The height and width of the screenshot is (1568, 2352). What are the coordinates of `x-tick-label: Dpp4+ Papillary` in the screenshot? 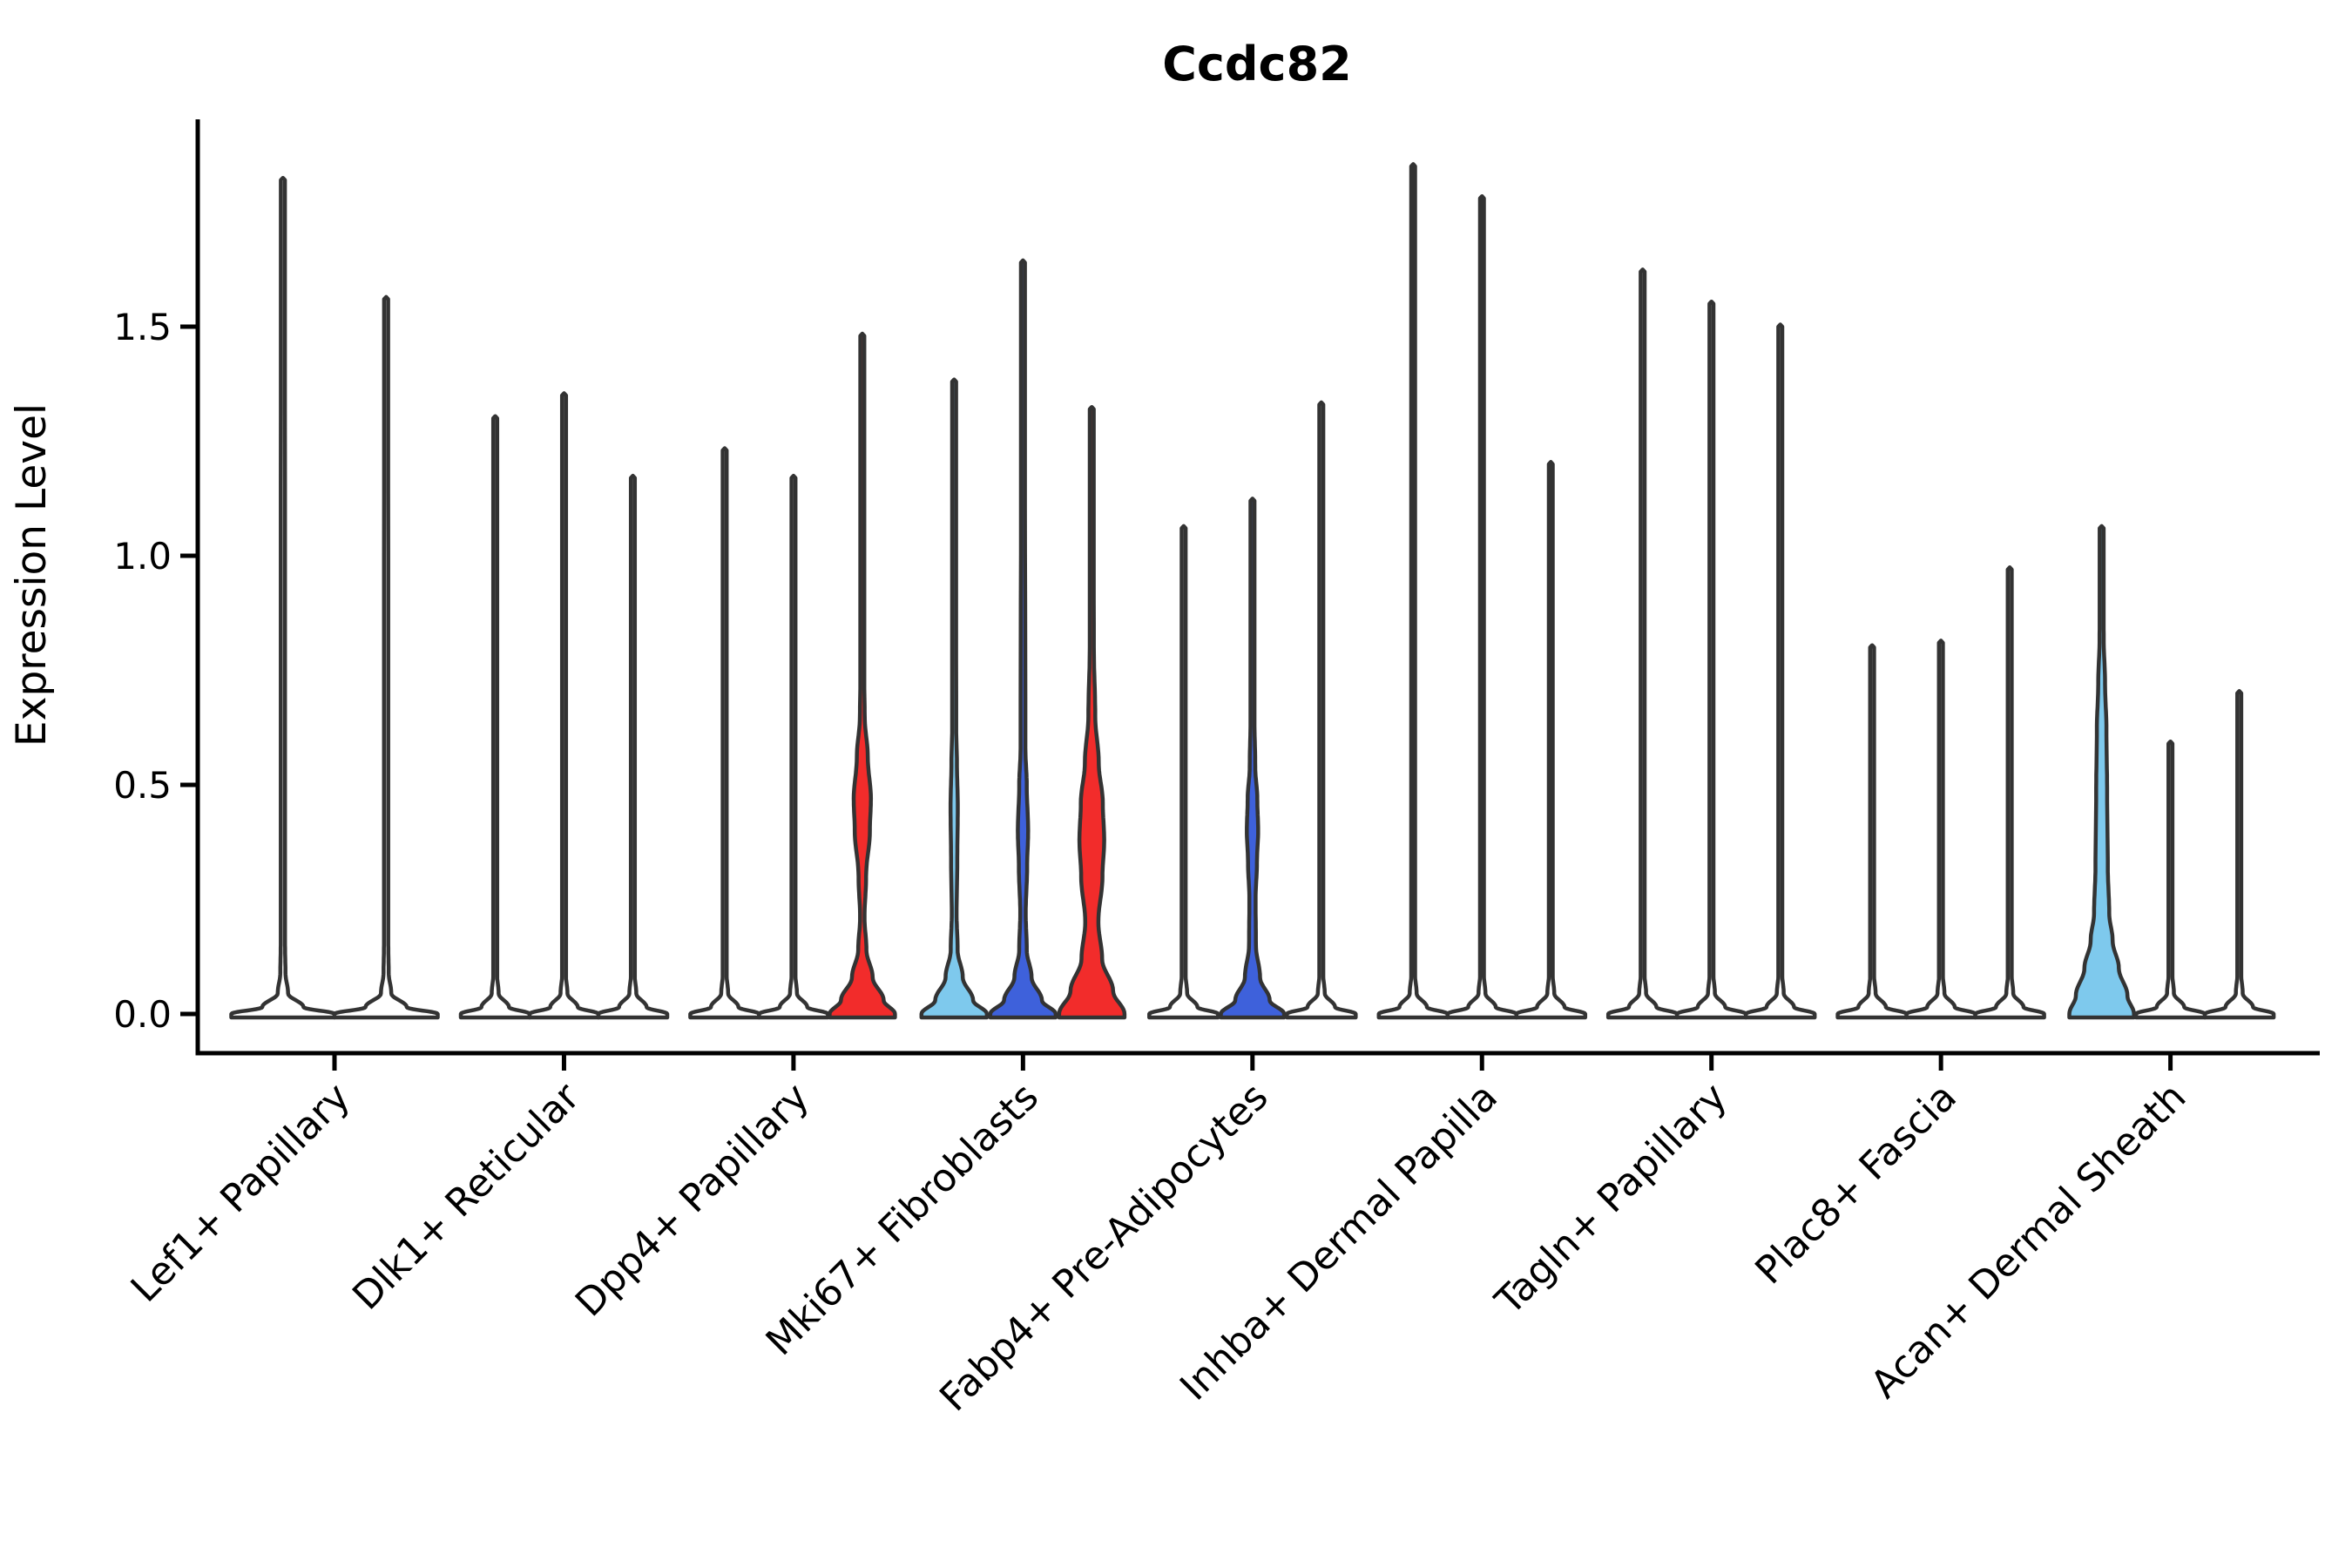 It's located at (692, 1201).